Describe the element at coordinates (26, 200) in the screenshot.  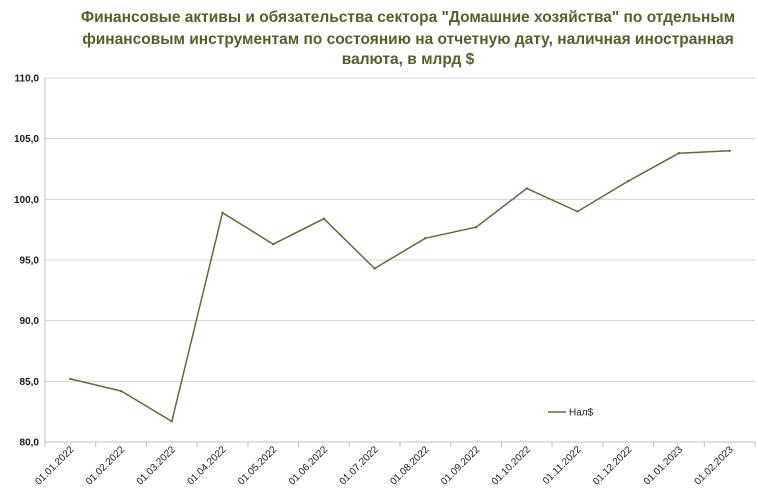
I see `y-tick-label: 100,0` at that location.